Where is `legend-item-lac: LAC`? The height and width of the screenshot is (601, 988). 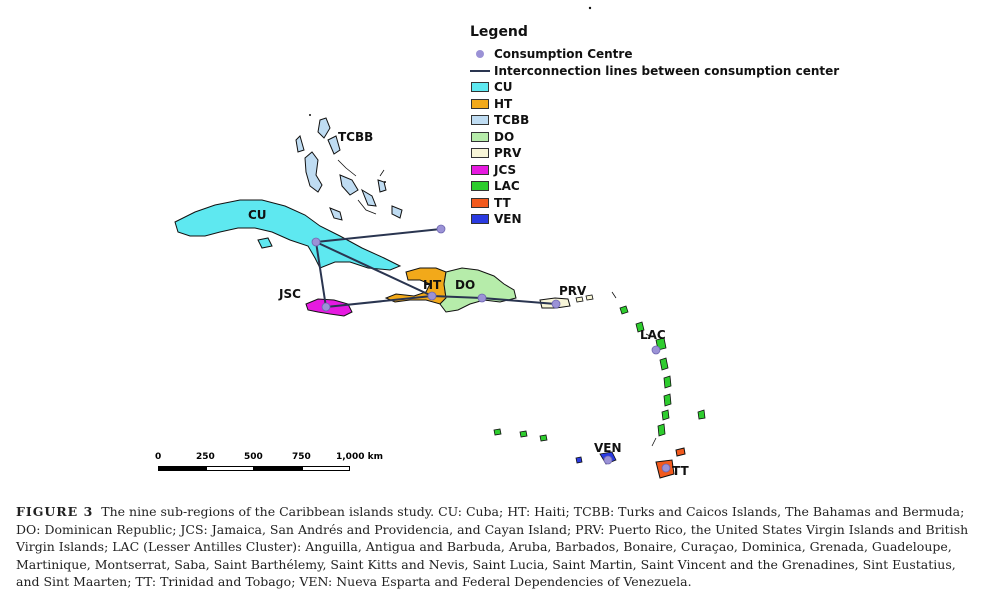
legend-item-lac: LAC is located at coordinates (654, 186).